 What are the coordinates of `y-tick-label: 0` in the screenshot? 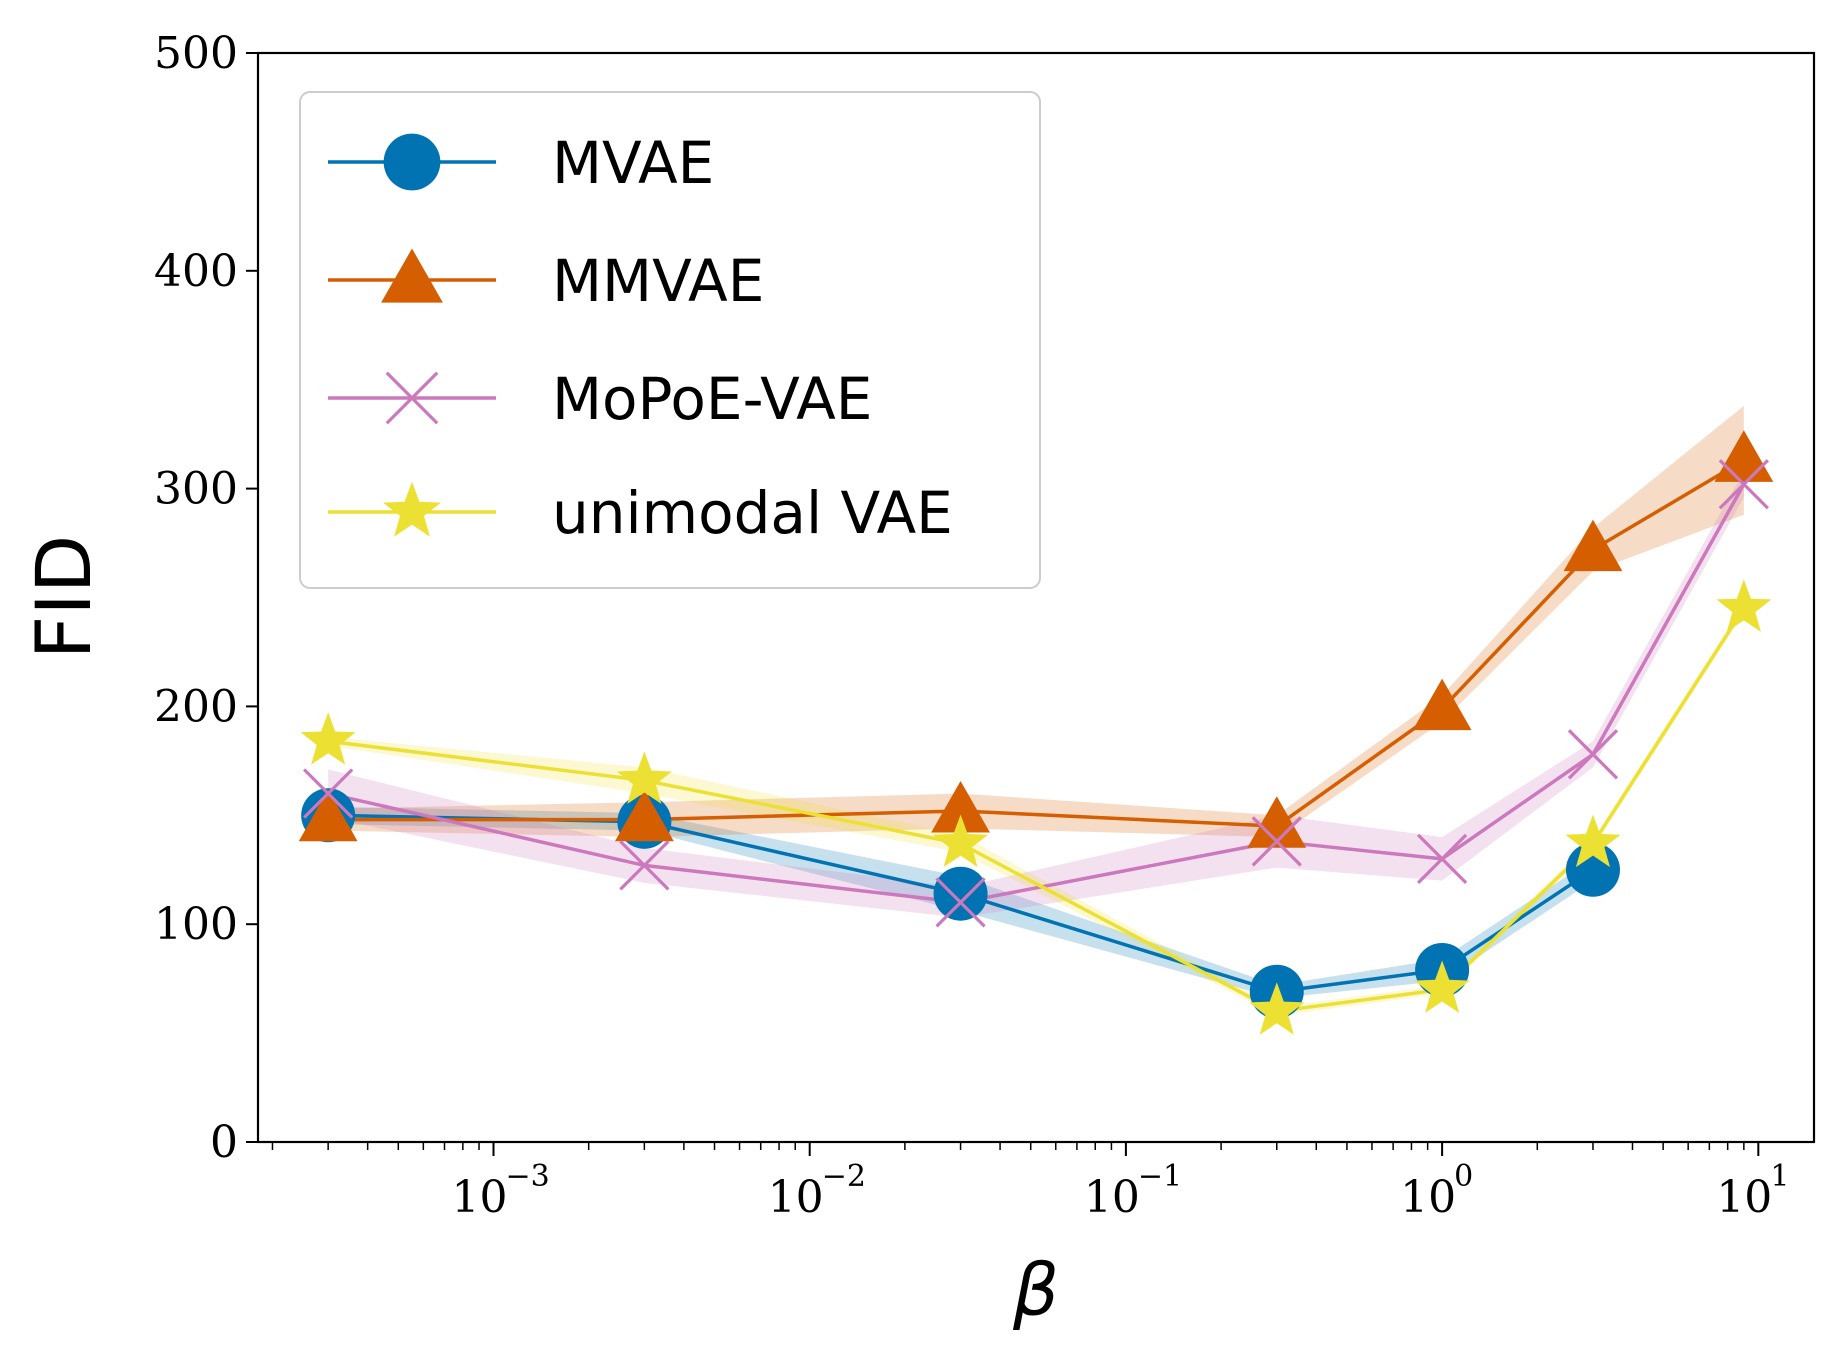 It's located at (224, 1142).